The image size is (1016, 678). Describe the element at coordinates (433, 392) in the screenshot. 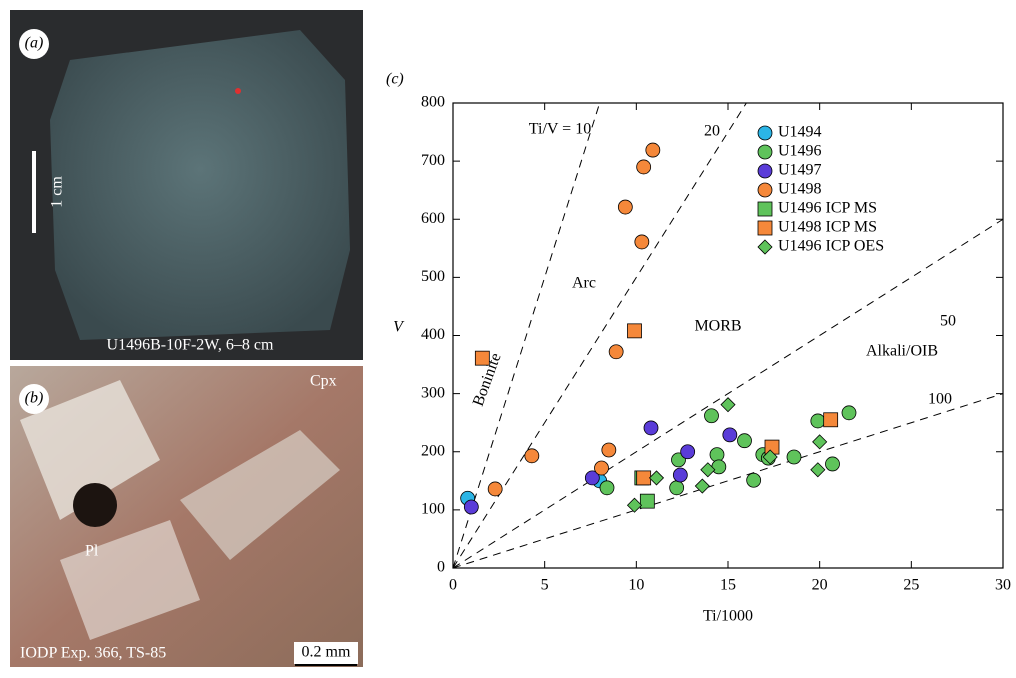

I see `y-tick-label: 300` at that location.